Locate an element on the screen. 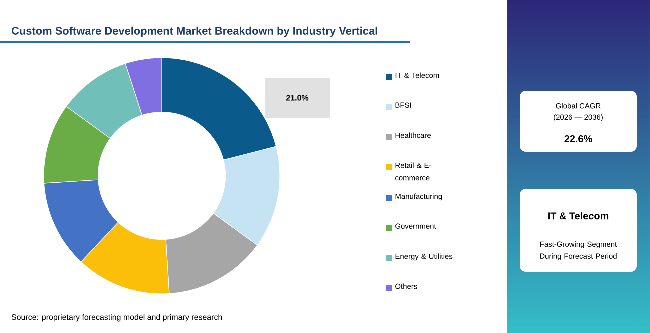  chart-title: Custom Software Development Market Breakdown by Industry Vertical is located at coordinates (195, 32).